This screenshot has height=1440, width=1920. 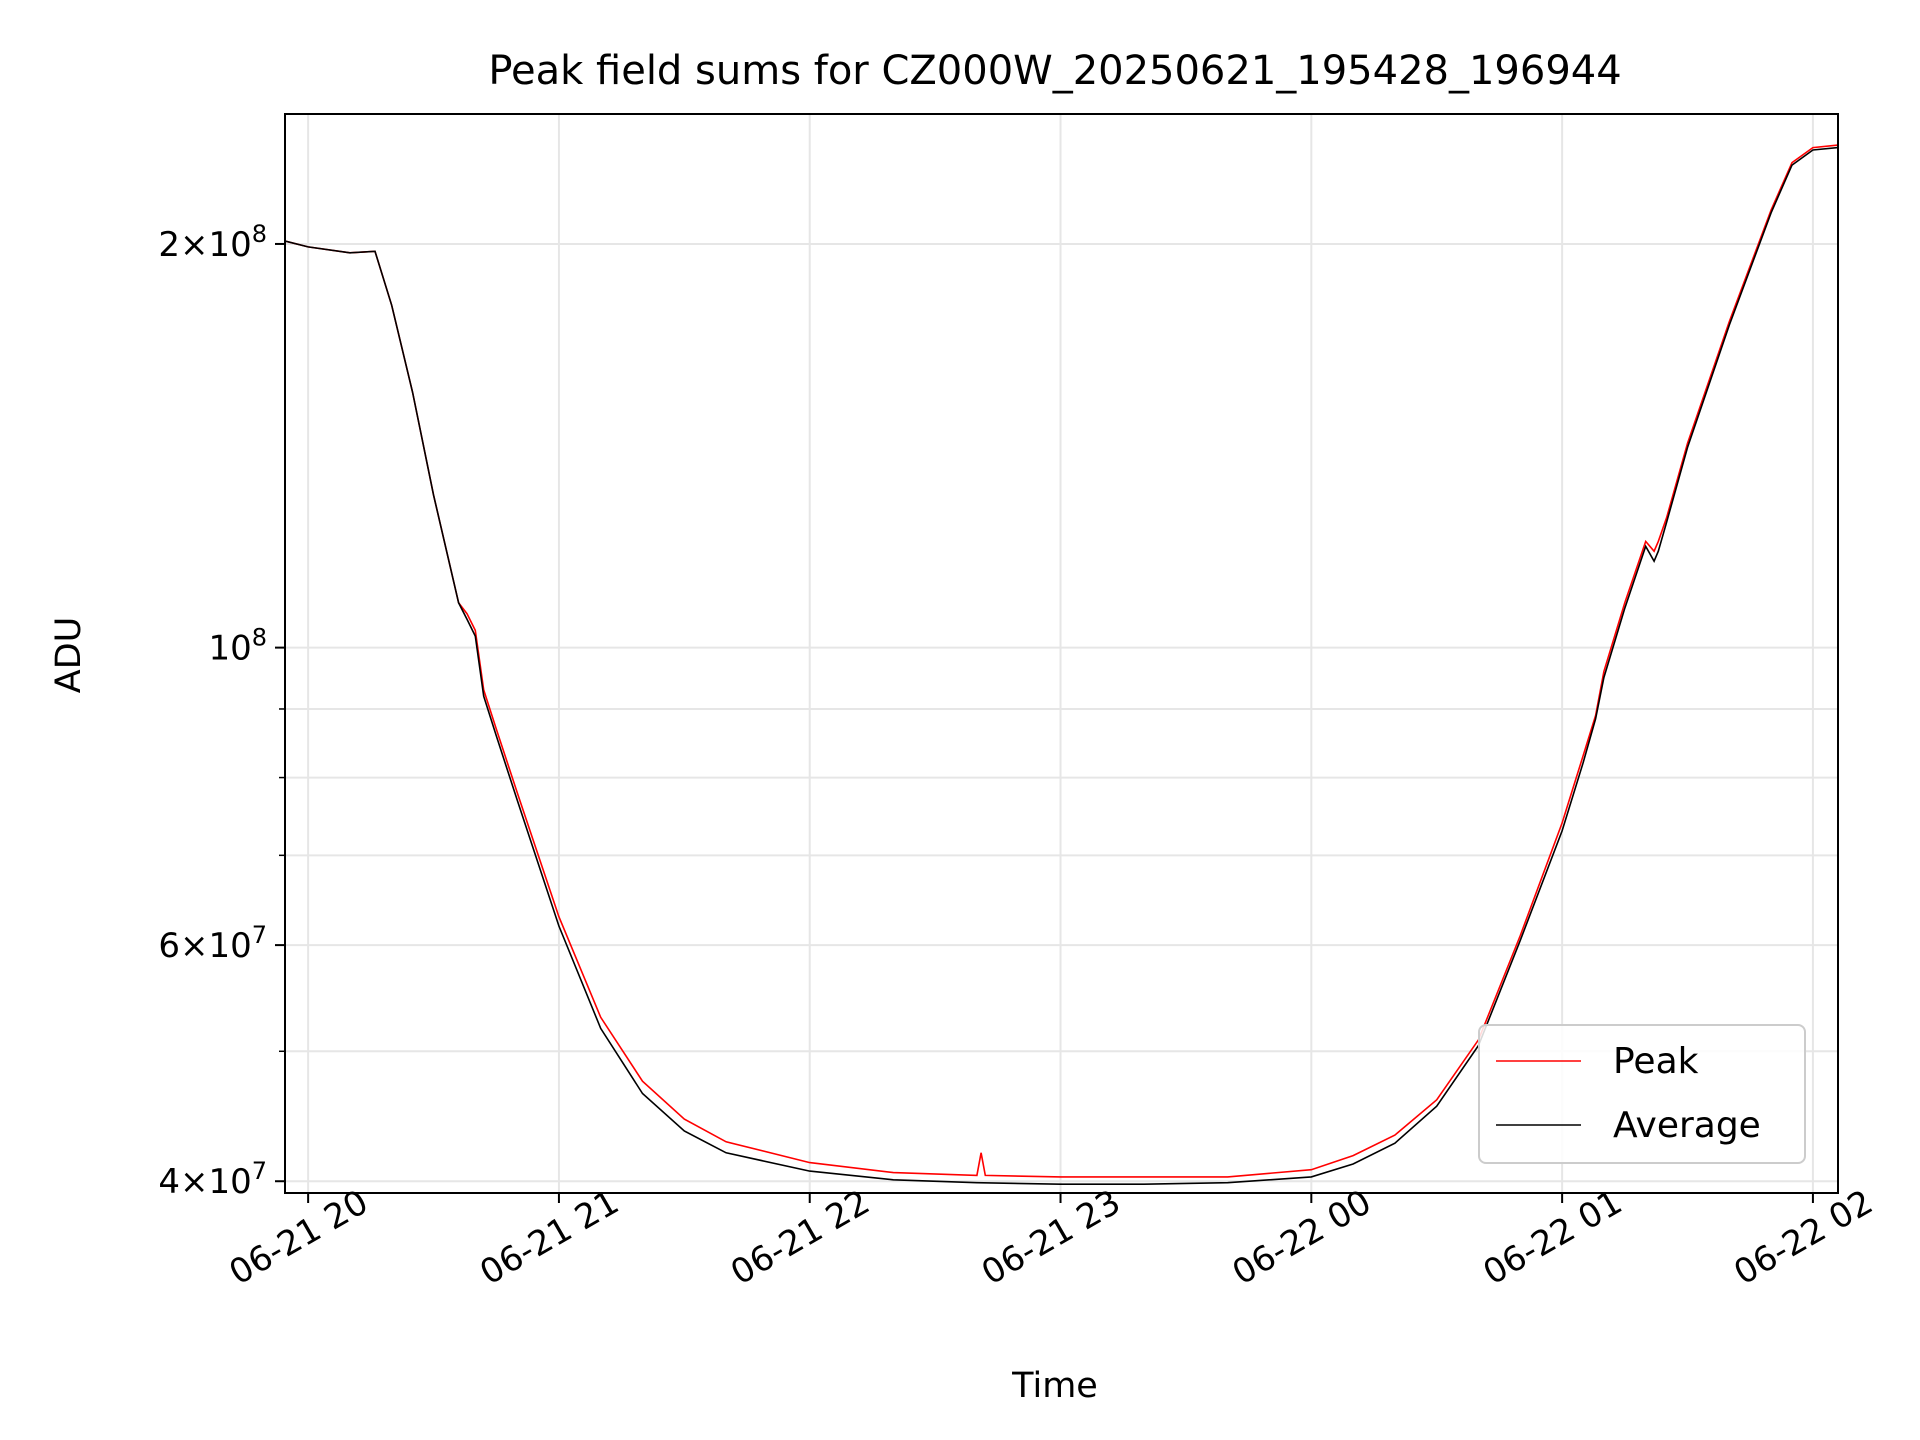 I want to click on y-tick-label: 108, so click(x=237, y=646).